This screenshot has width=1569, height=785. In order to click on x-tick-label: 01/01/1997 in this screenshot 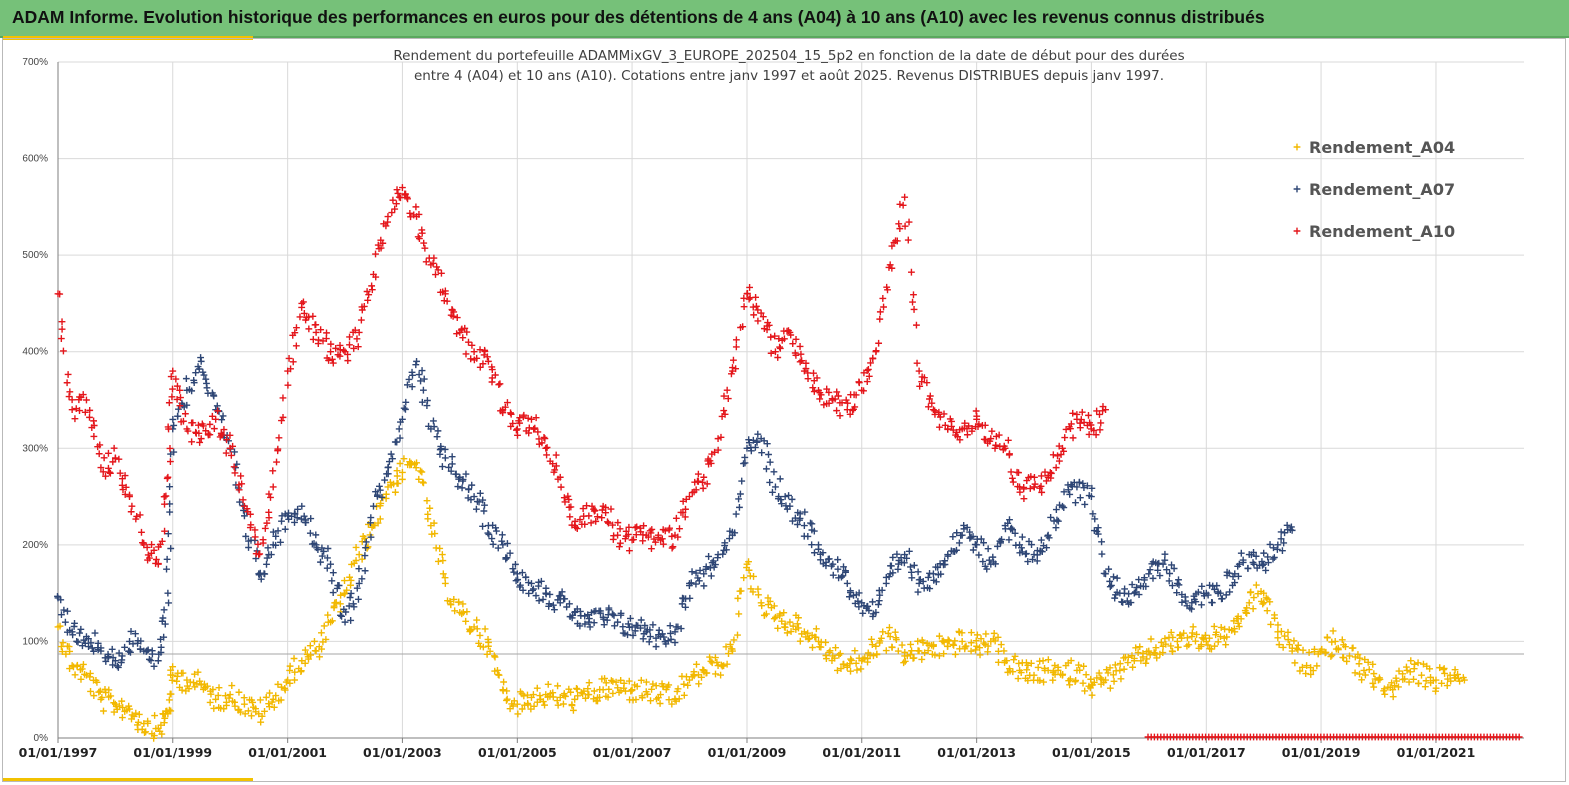, I will do `click(58, 752)`.